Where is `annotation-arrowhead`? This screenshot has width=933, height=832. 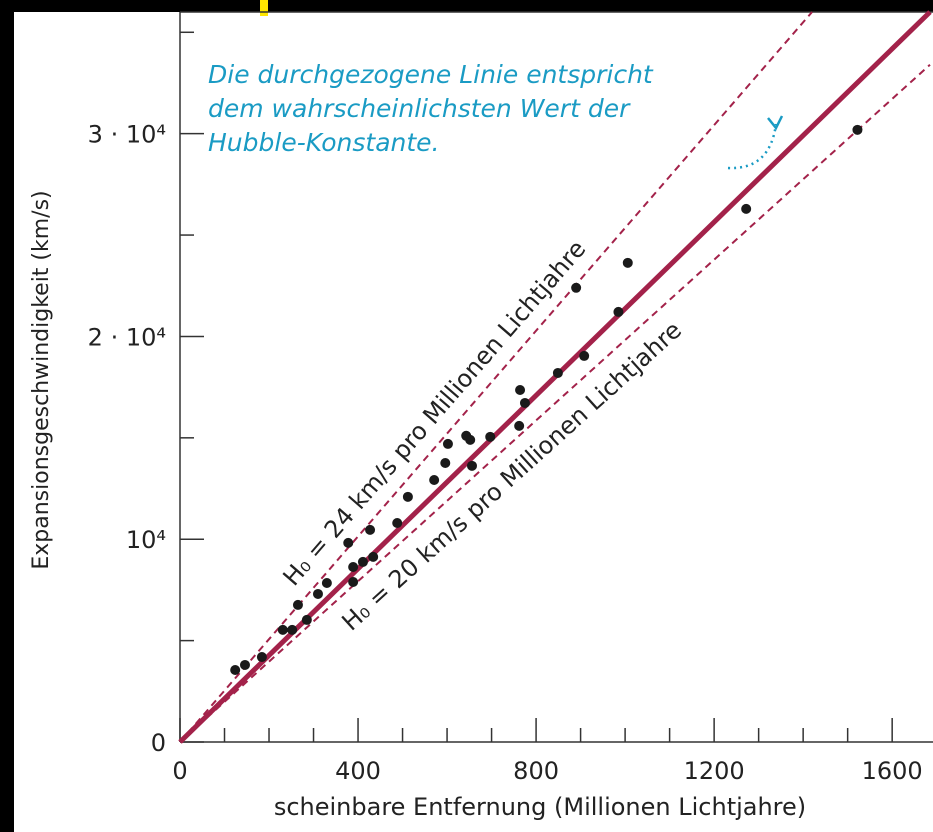
annotation-arrowhead is located at coordinates (775, 123).